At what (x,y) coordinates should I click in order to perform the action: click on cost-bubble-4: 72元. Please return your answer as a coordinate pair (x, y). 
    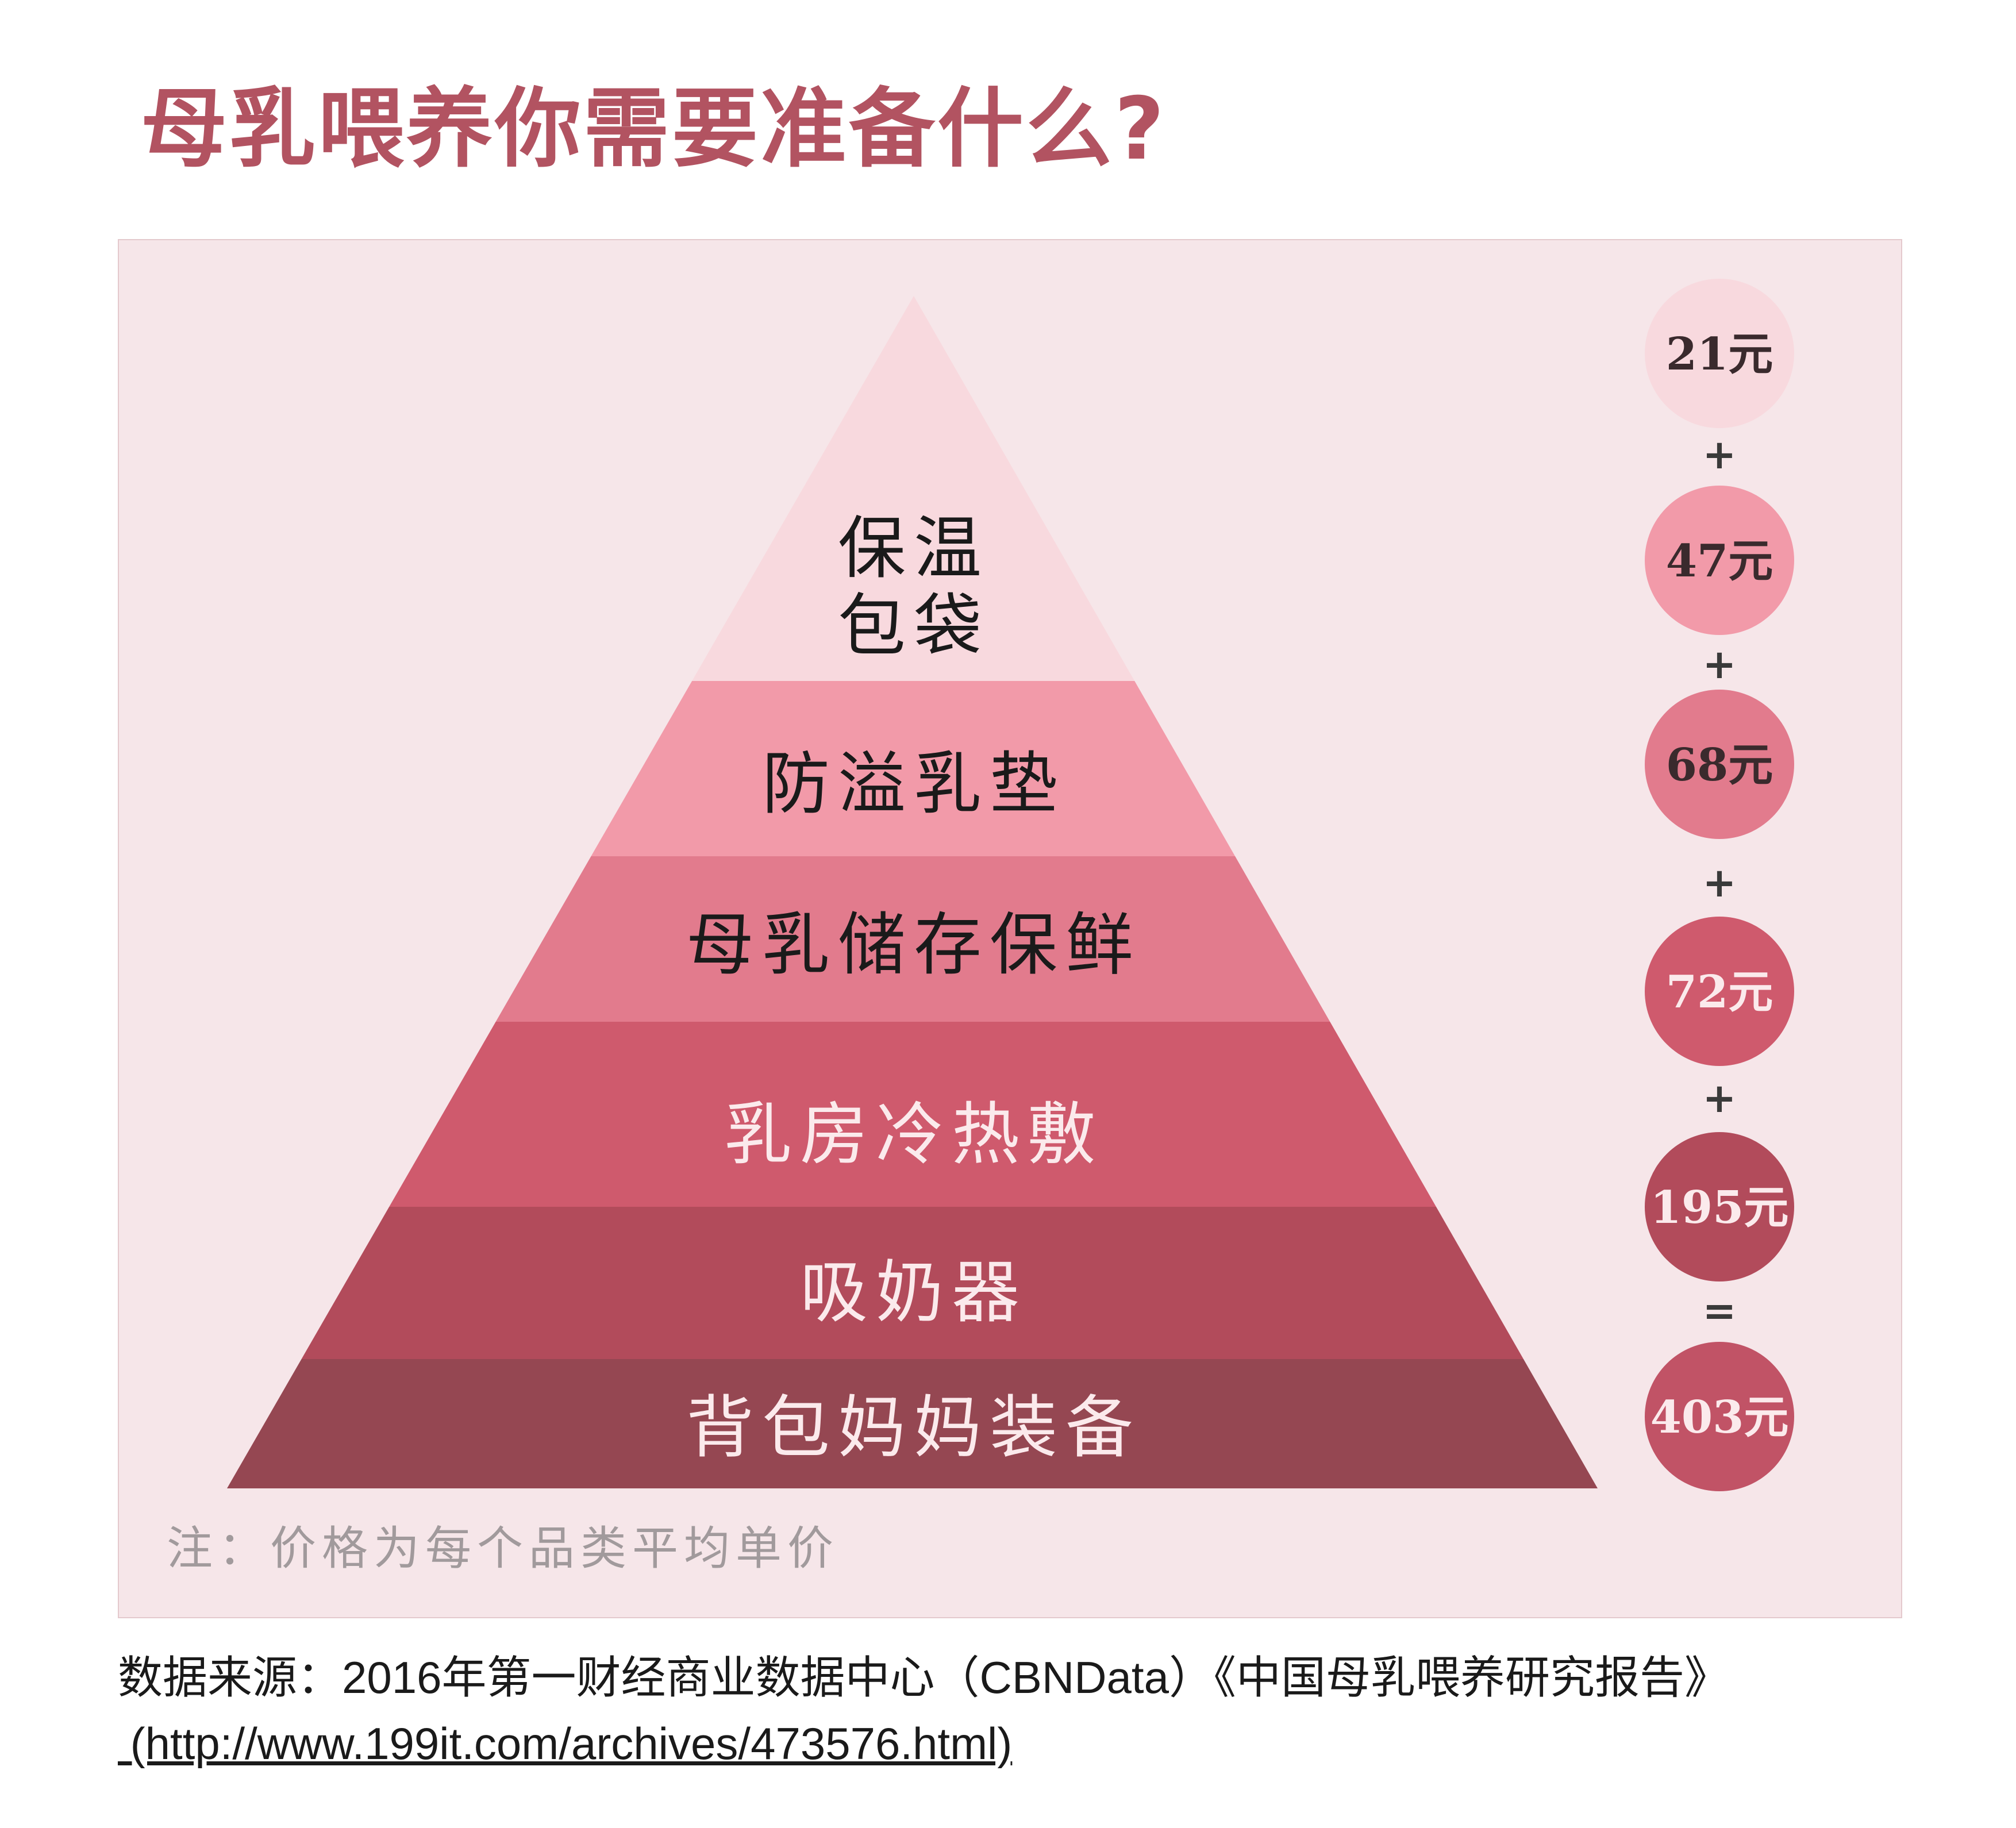
    Looking at the image, I should click on (1719, 991).